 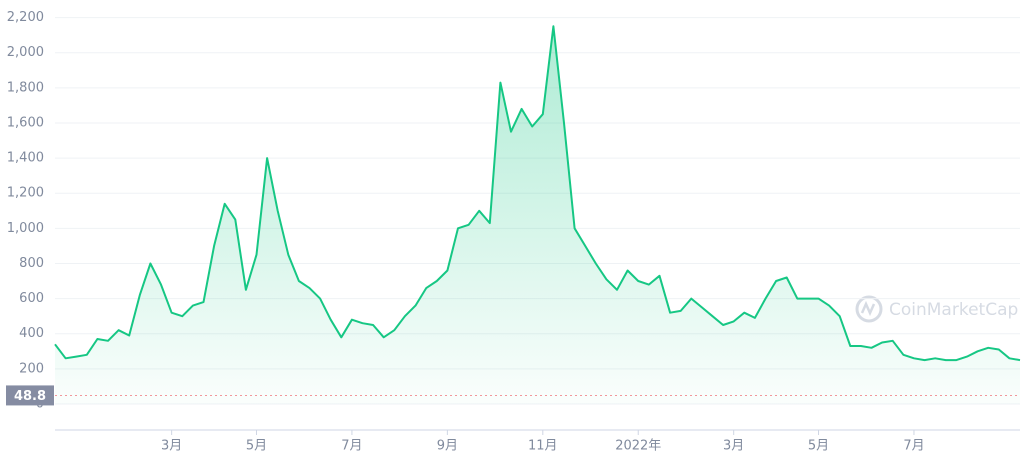 What do you see at coordinates (25, 158) in the screenshot?
I see `y-tick-label: 1,400` at bounding box center [25, 158].